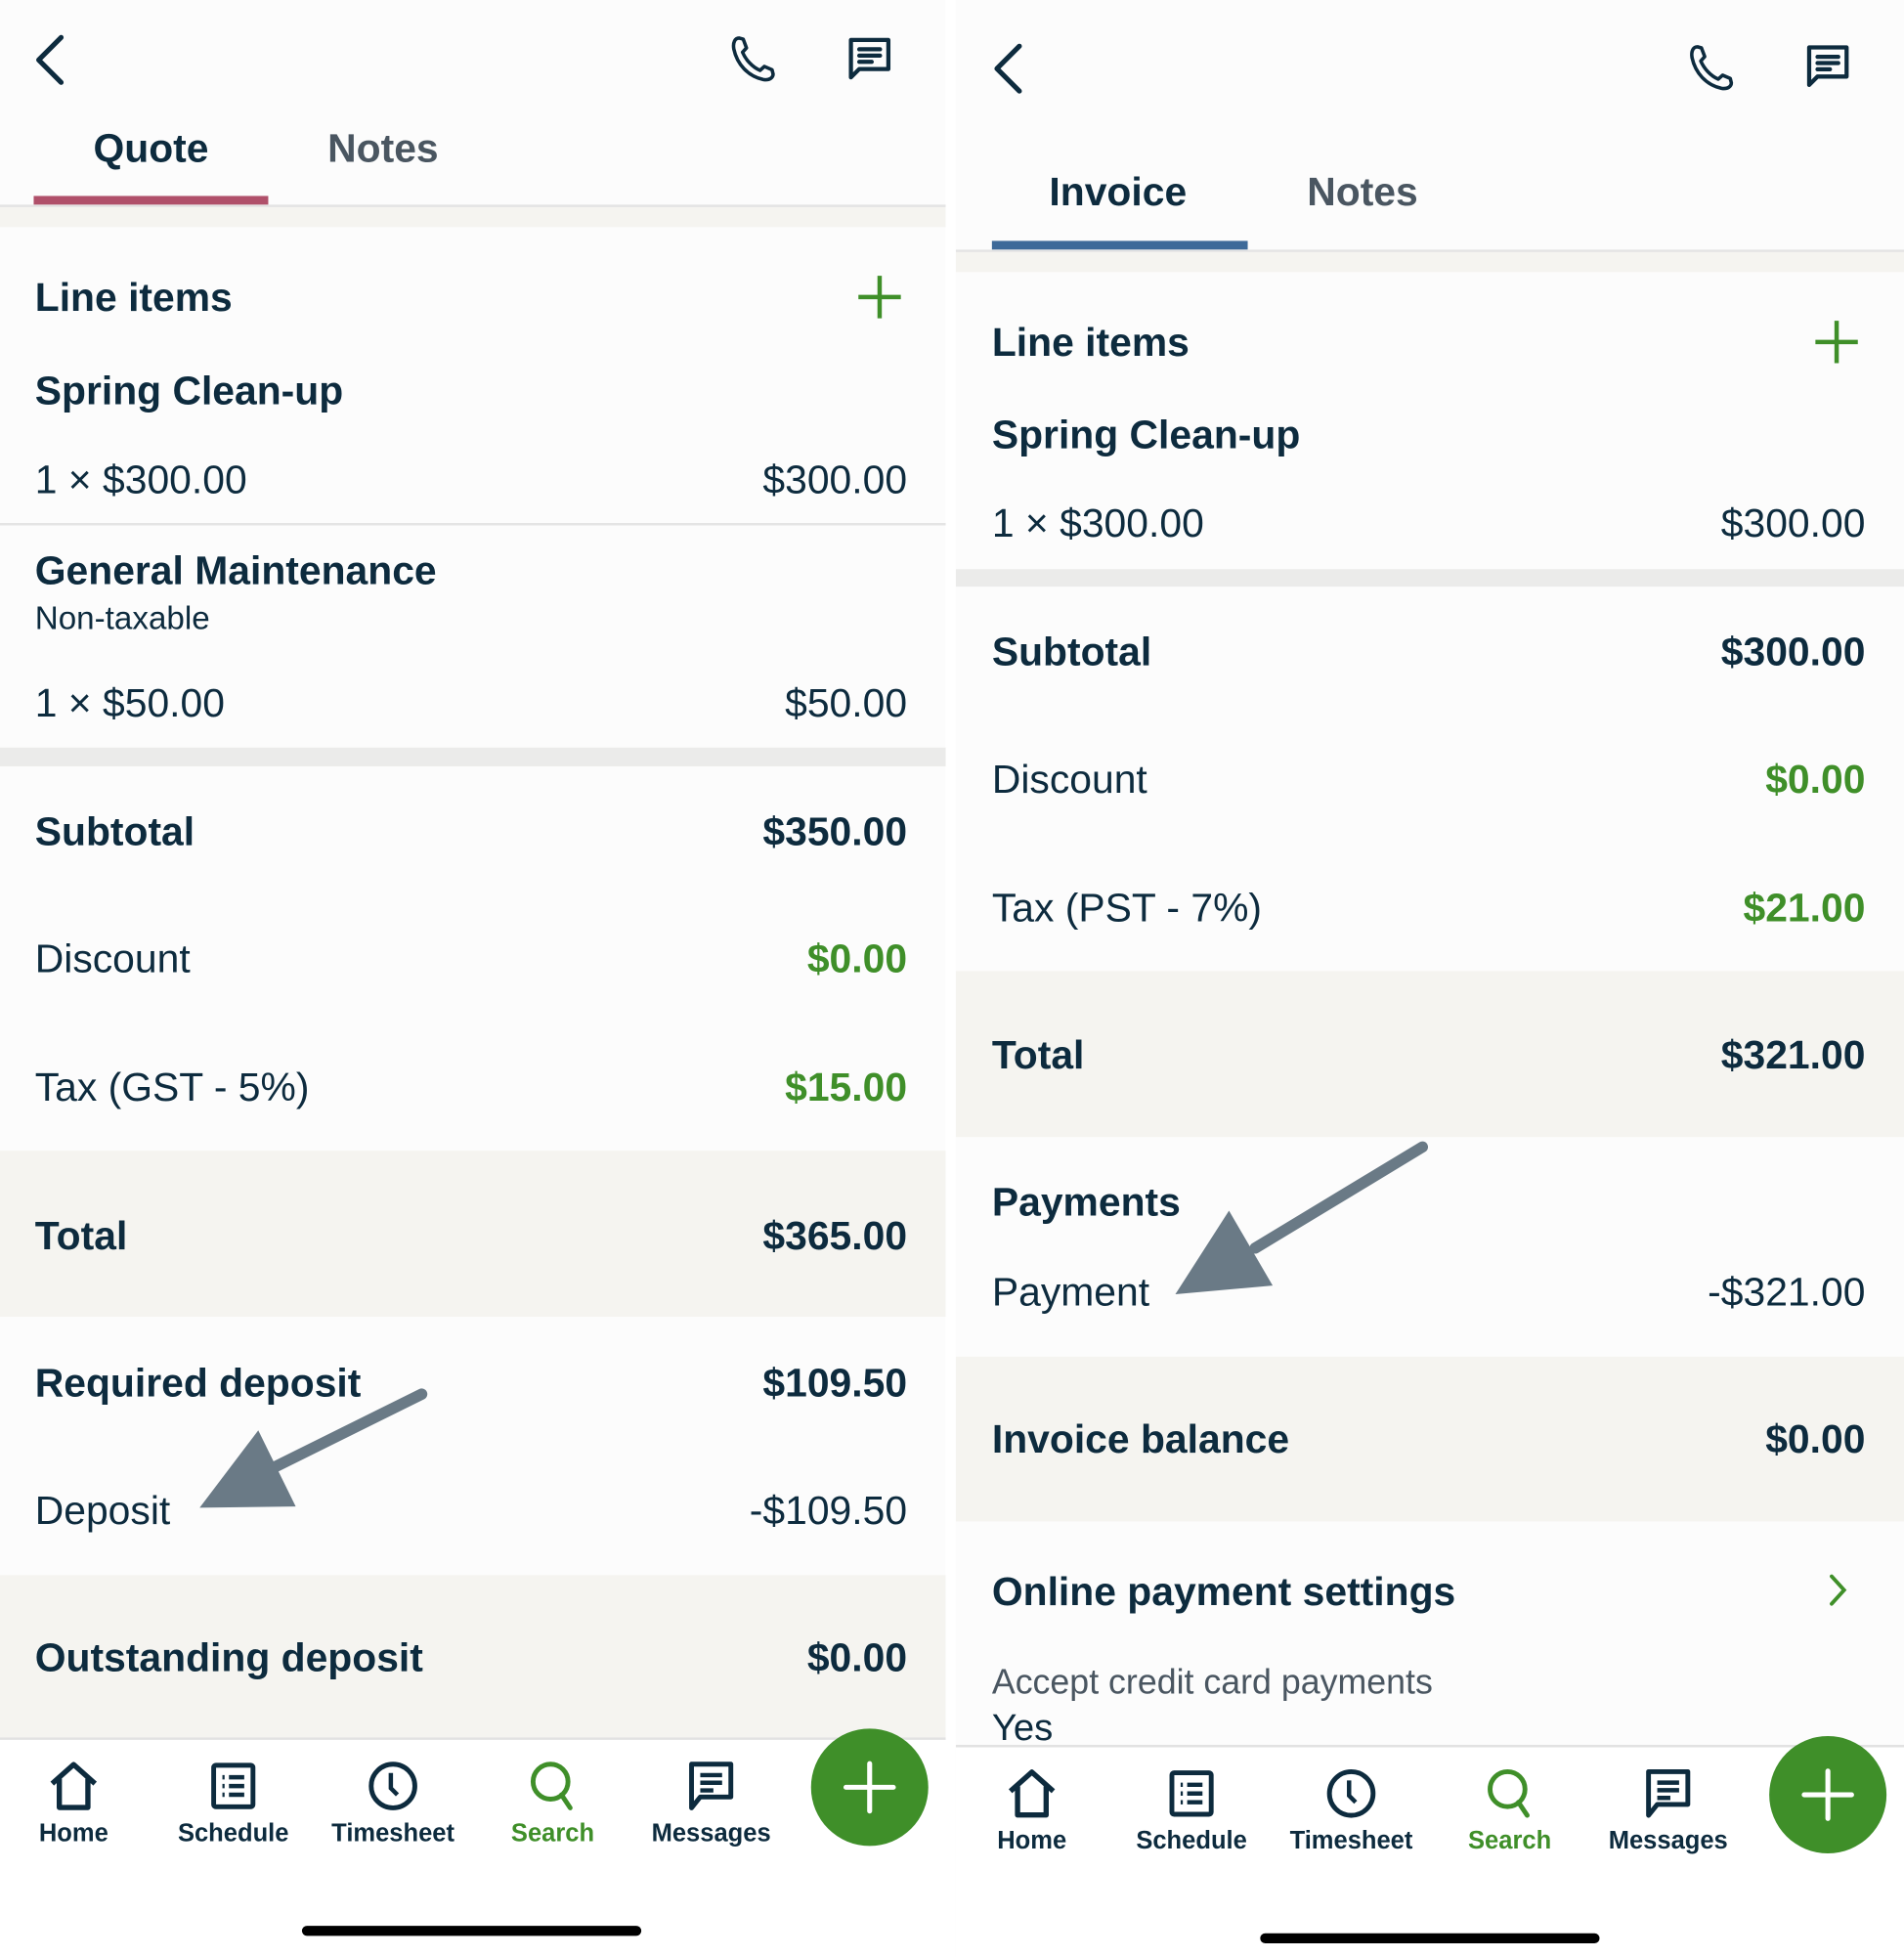  Describe the element at coordinates (1127, 908) in the screenshot. I see `tax-label: Tax (PST - 7%)` at that location.